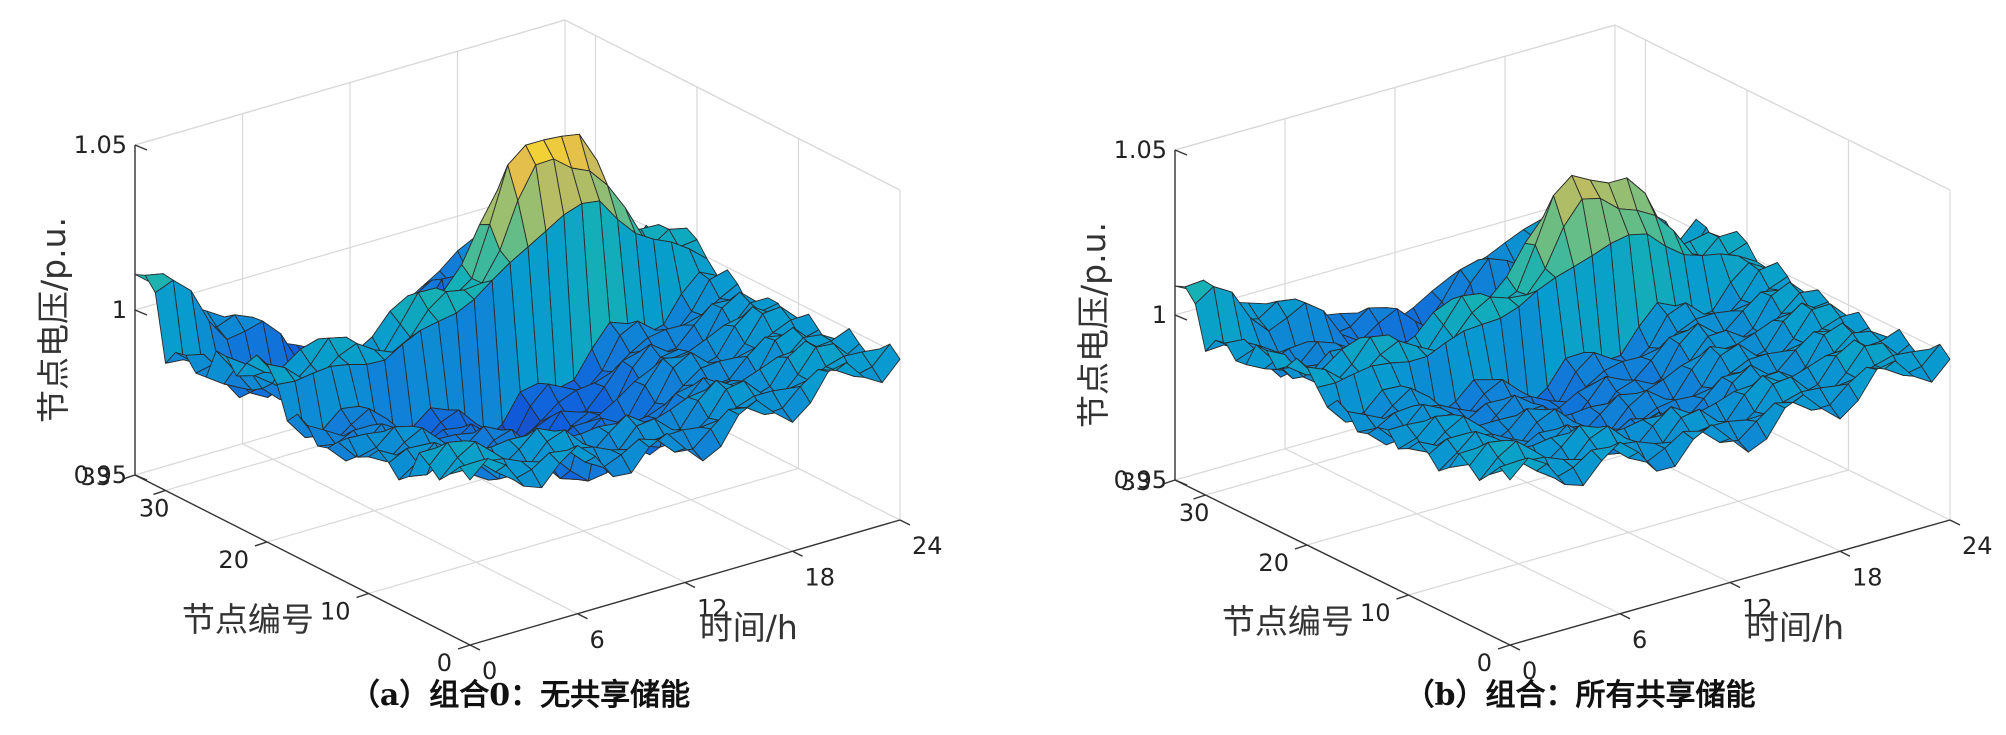 Image resolution: width=2006 pixels, height=735 pixels. I want to click on chart-caption: （a）组合0：无共享储能, so click(520, 695).